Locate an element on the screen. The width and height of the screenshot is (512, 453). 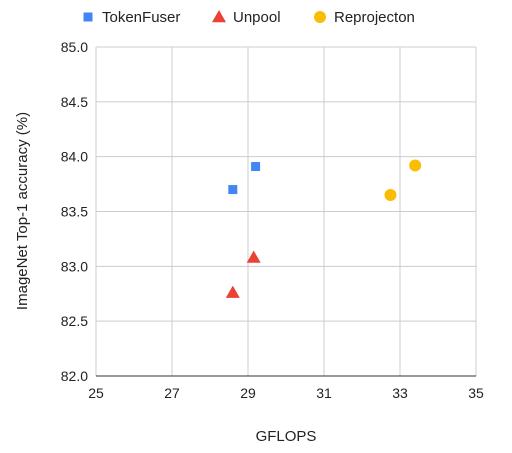
legend: TokenFuser Unpool Reprojecton is located at coordinates (249, 17).